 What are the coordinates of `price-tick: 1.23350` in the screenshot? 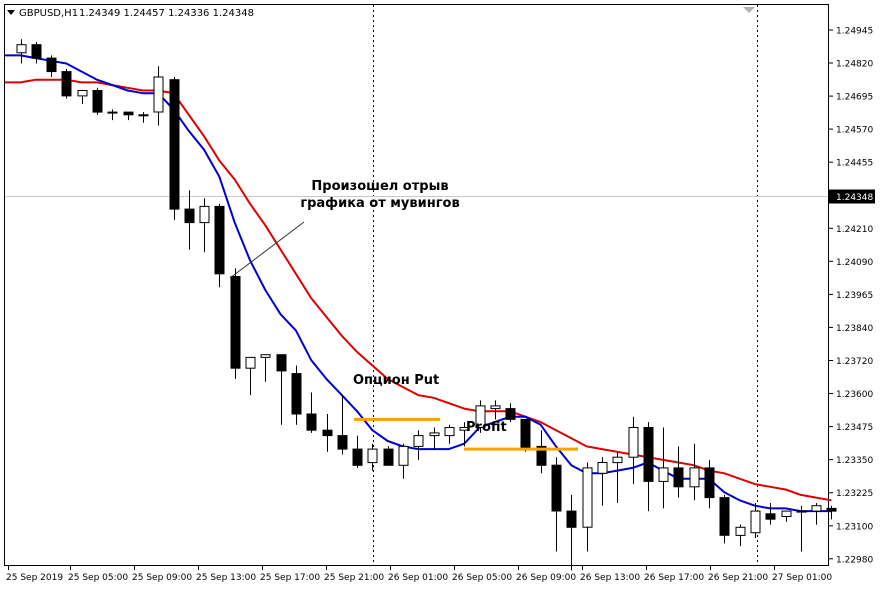 It's located at (850, 461).